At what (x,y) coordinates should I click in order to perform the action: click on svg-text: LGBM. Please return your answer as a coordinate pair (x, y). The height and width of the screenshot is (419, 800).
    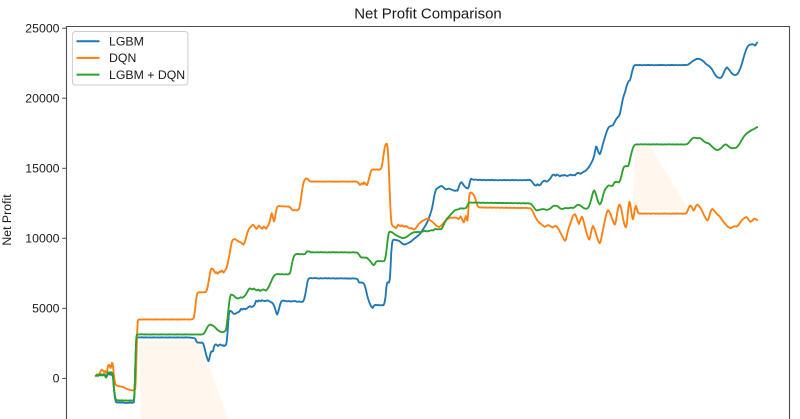
    Looking at the image, I should click on (126, 42).